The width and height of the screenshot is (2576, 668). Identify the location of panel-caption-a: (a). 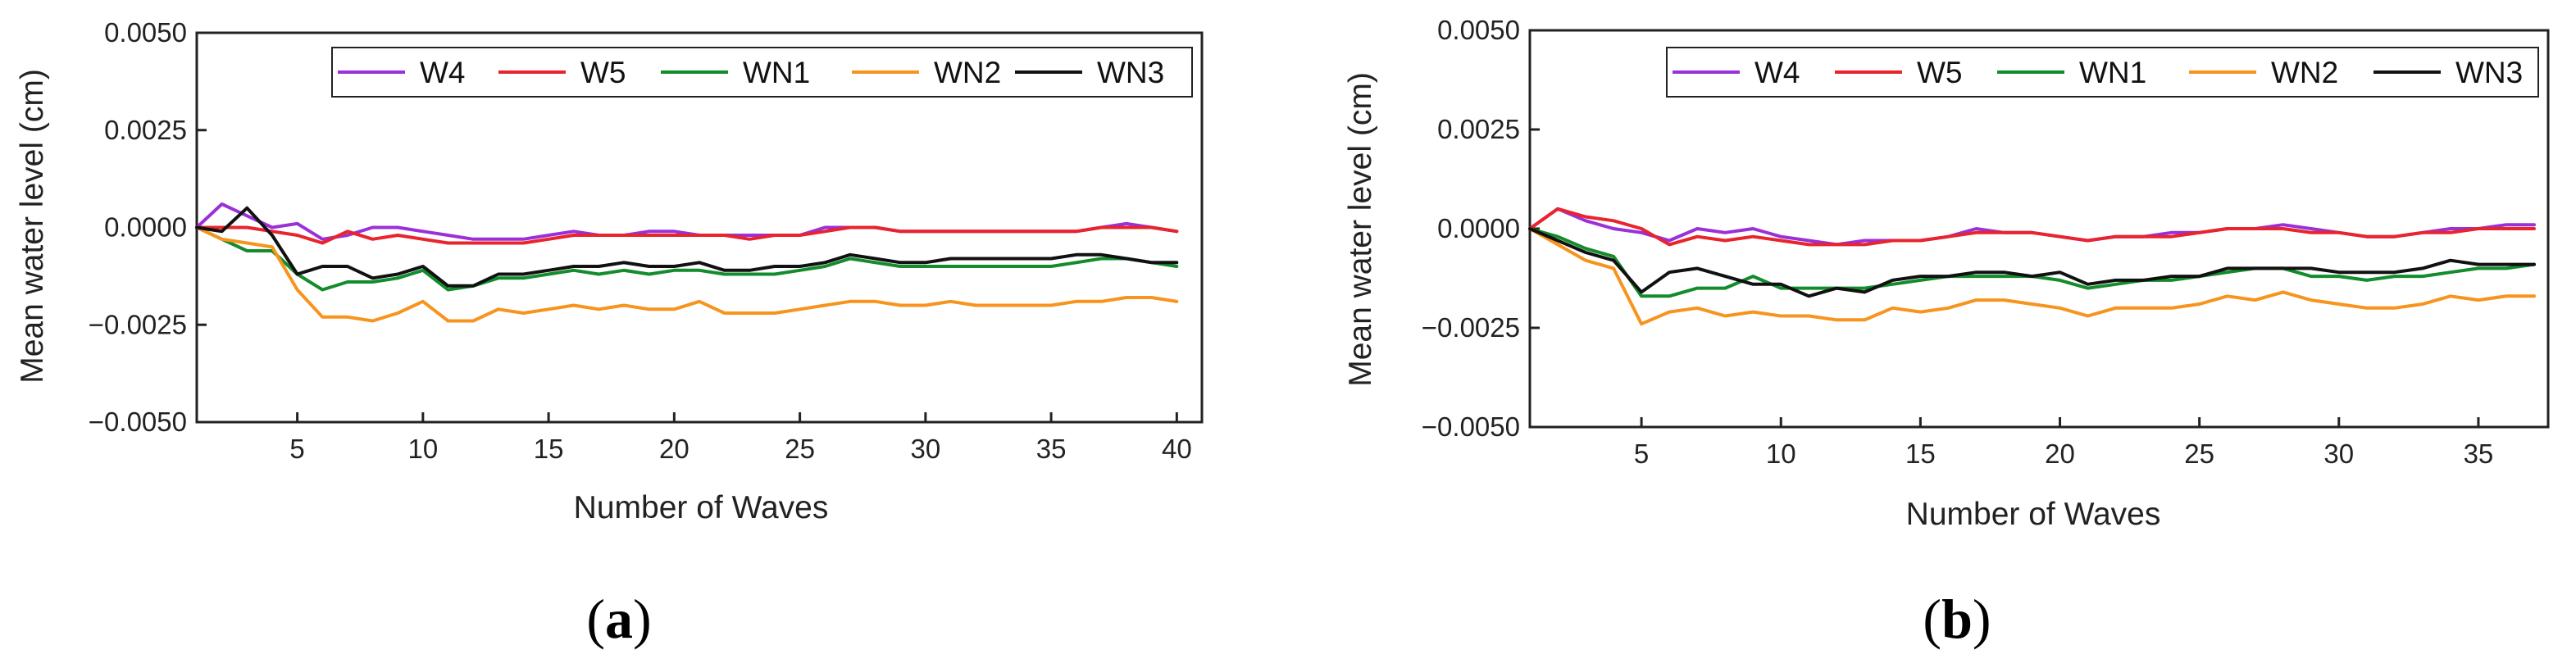
(618, 619).